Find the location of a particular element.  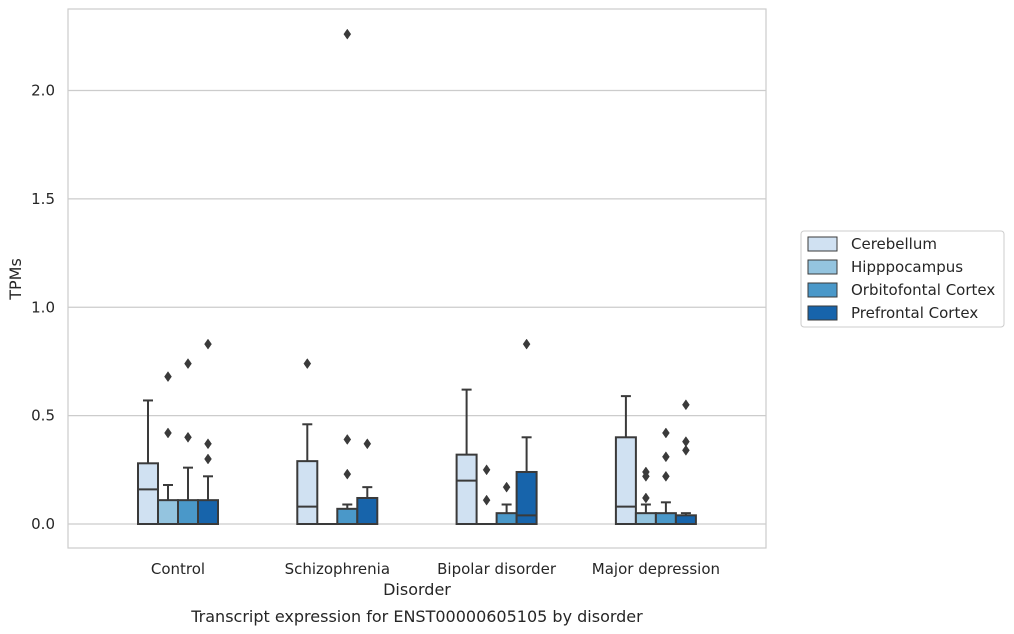

series-hipppocampus is located at coordinates (407, 448).